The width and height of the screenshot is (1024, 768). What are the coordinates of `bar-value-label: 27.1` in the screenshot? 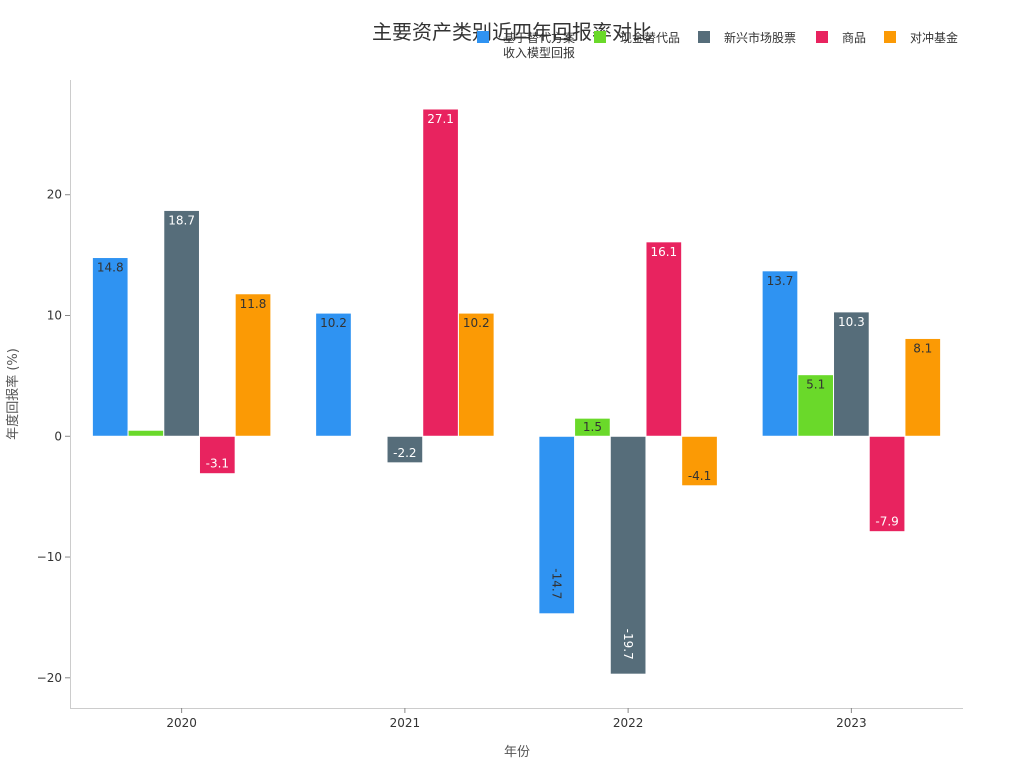 It's located at (440, 119).